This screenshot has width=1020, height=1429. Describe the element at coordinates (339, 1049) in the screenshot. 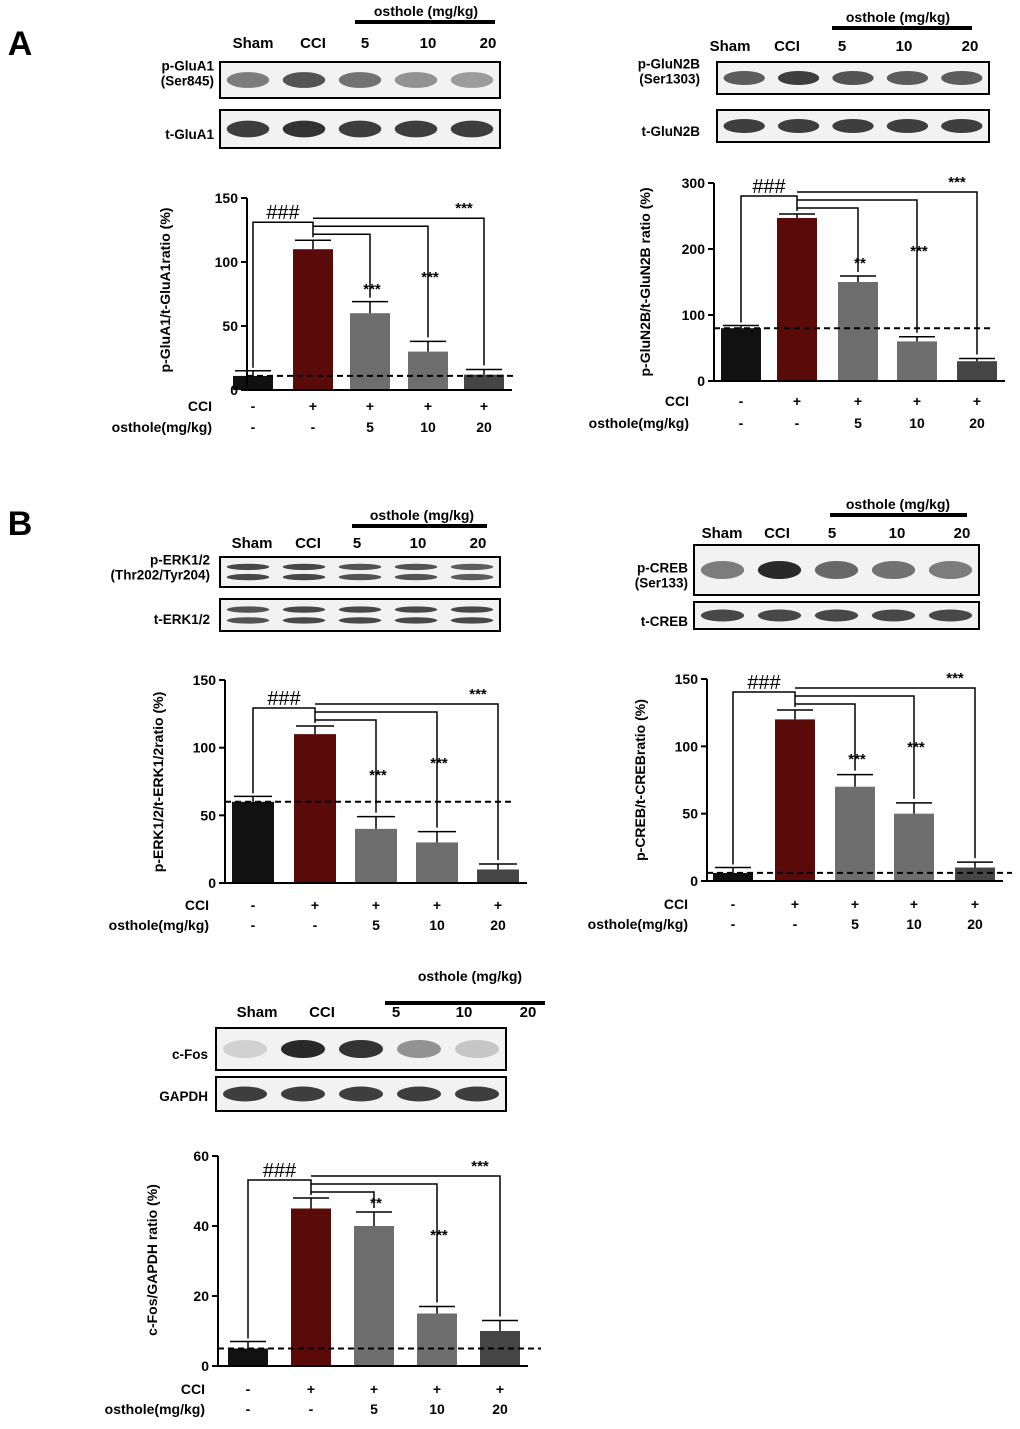

I see `blot-strip: c-Fos` at that location.